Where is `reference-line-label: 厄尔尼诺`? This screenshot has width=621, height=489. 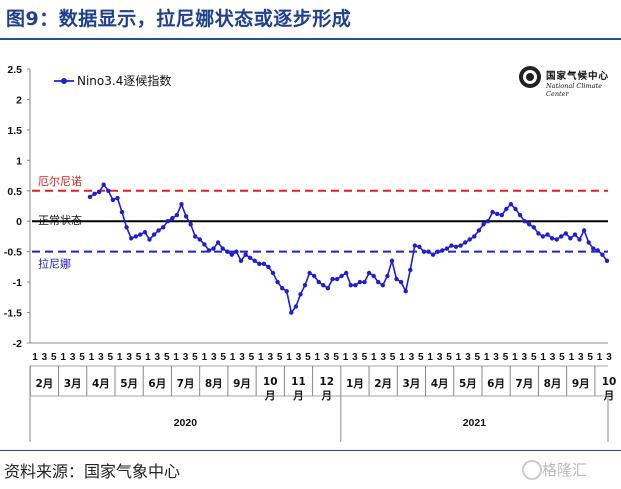
reference-line-label: 厄尔尼诺 is located at coordinates (60, 181).